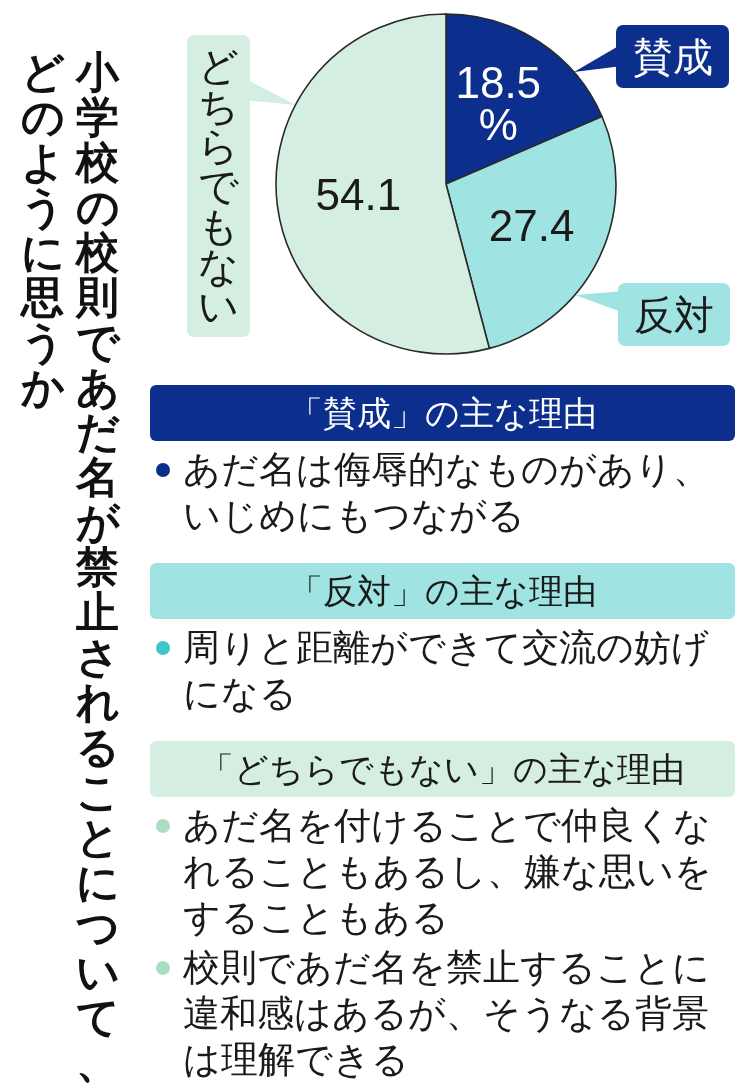 The width and height of the screenshot is (745, 1091). What do you see at coordinates (358, 195) in the screenshot?
I see `data-label: 54.1` at bounding box center [358, 195].